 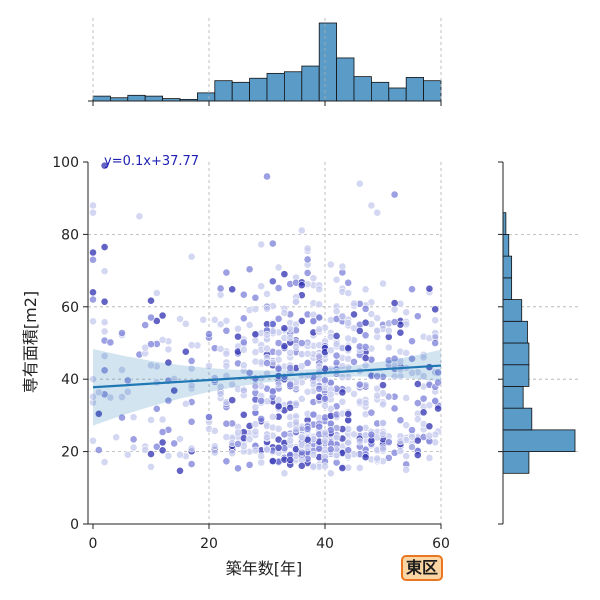 I want to click on confidence-band, so click(x=267, y=387).